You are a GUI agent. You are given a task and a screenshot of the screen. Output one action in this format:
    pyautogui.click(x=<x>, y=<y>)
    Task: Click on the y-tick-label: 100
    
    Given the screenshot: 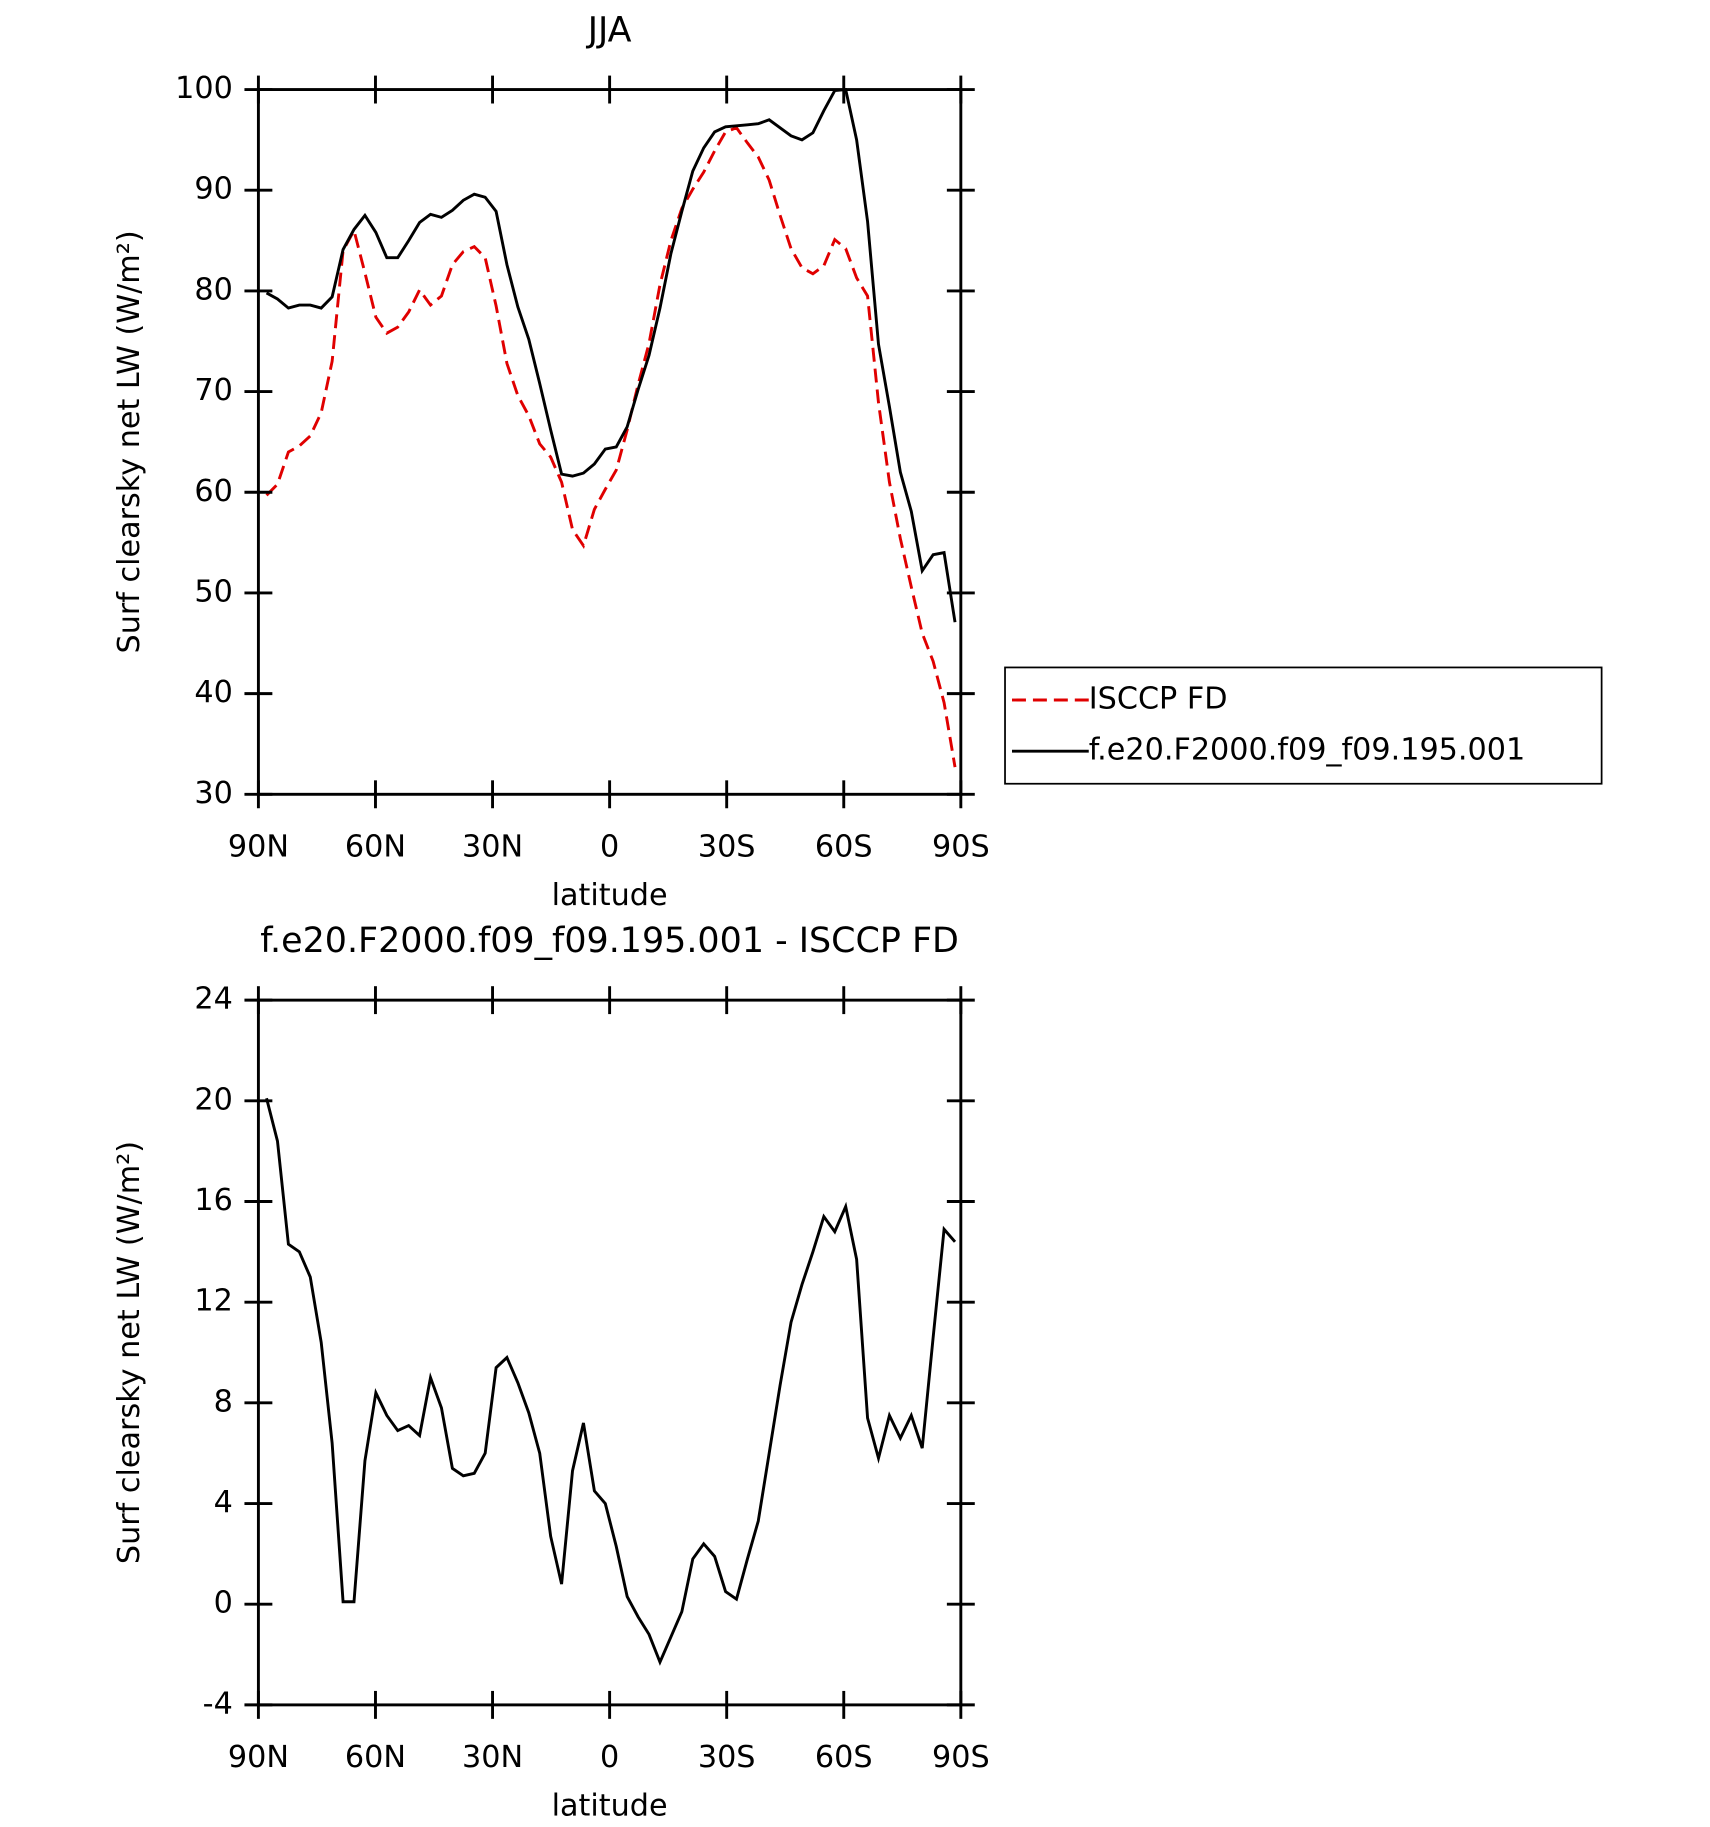 What is the action you would take?
    pyautogui.click(x=204, y=88)
    